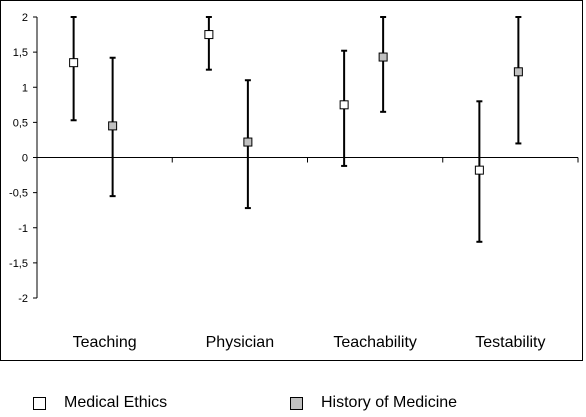 The width and height of the screenshot is (586, 417). Describe the element at coordinates (18, 194) in the screenshot. I see `y-tick-label: -0,5` at that location.